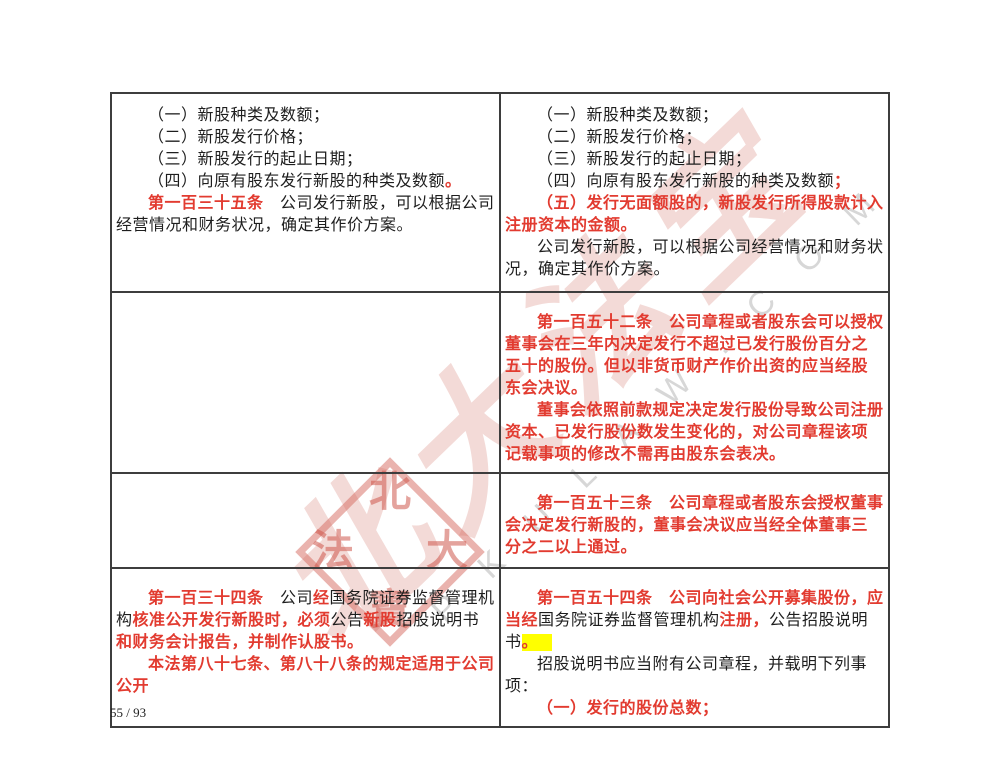 The height and width of the screenshot is (772, 1000). Describe the element at coordinates (687, 631) in the screenshot. I see `text-segment-black: 公告招股说明书` at that location.